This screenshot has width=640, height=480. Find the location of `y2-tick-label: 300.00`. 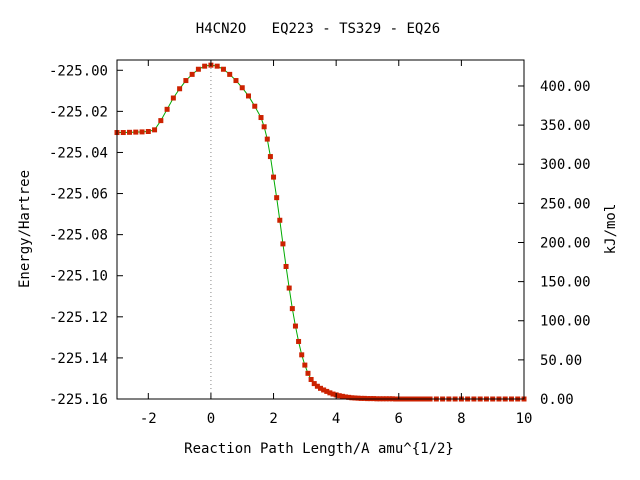

y2-tick-label: 300.00 is located at coordinates (565, 165).